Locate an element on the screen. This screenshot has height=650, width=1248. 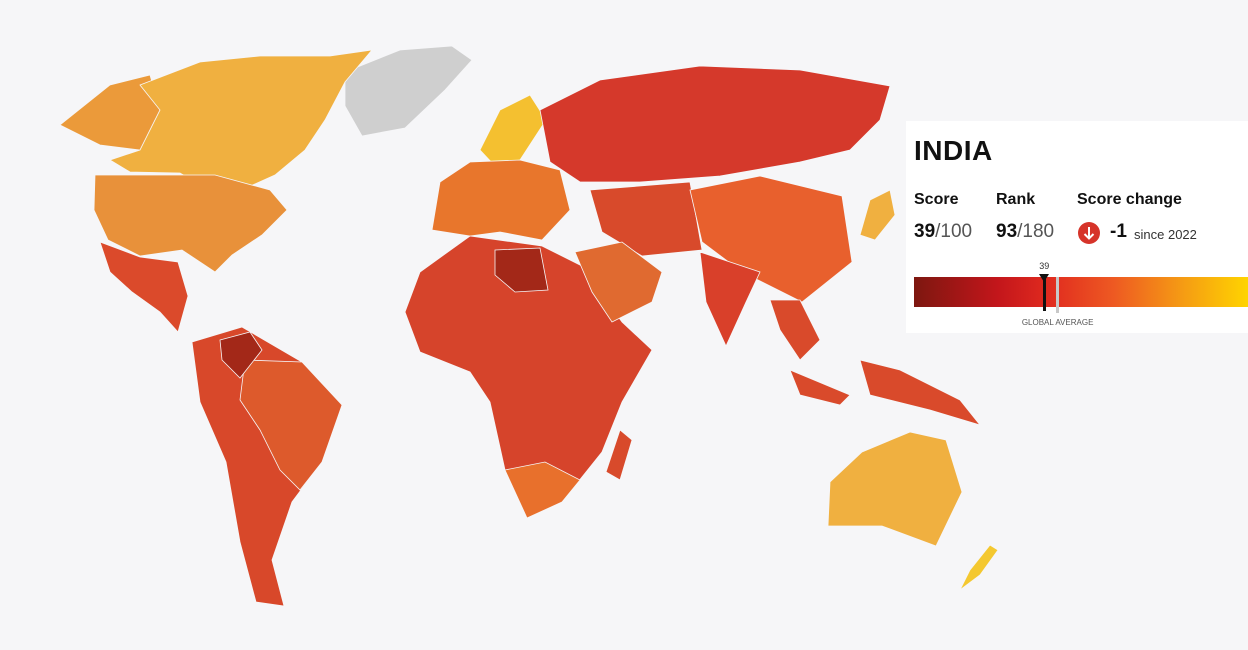
venezuela is located at coordinates (241, 355).